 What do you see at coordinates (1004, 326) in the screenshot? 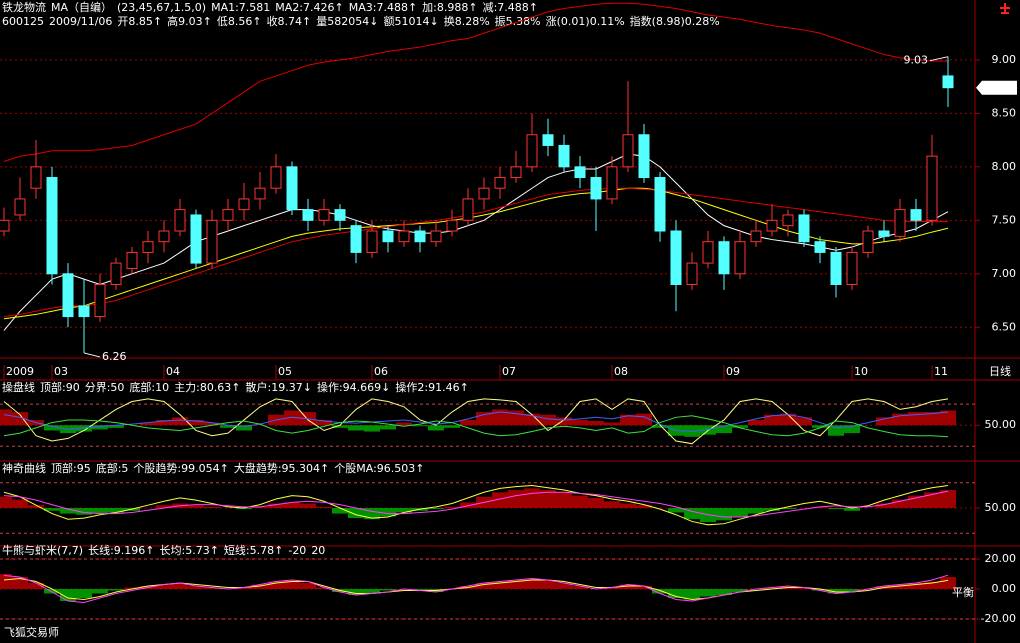
I see `y-tick-label: 6.50` at bounding box center [1004, 326].